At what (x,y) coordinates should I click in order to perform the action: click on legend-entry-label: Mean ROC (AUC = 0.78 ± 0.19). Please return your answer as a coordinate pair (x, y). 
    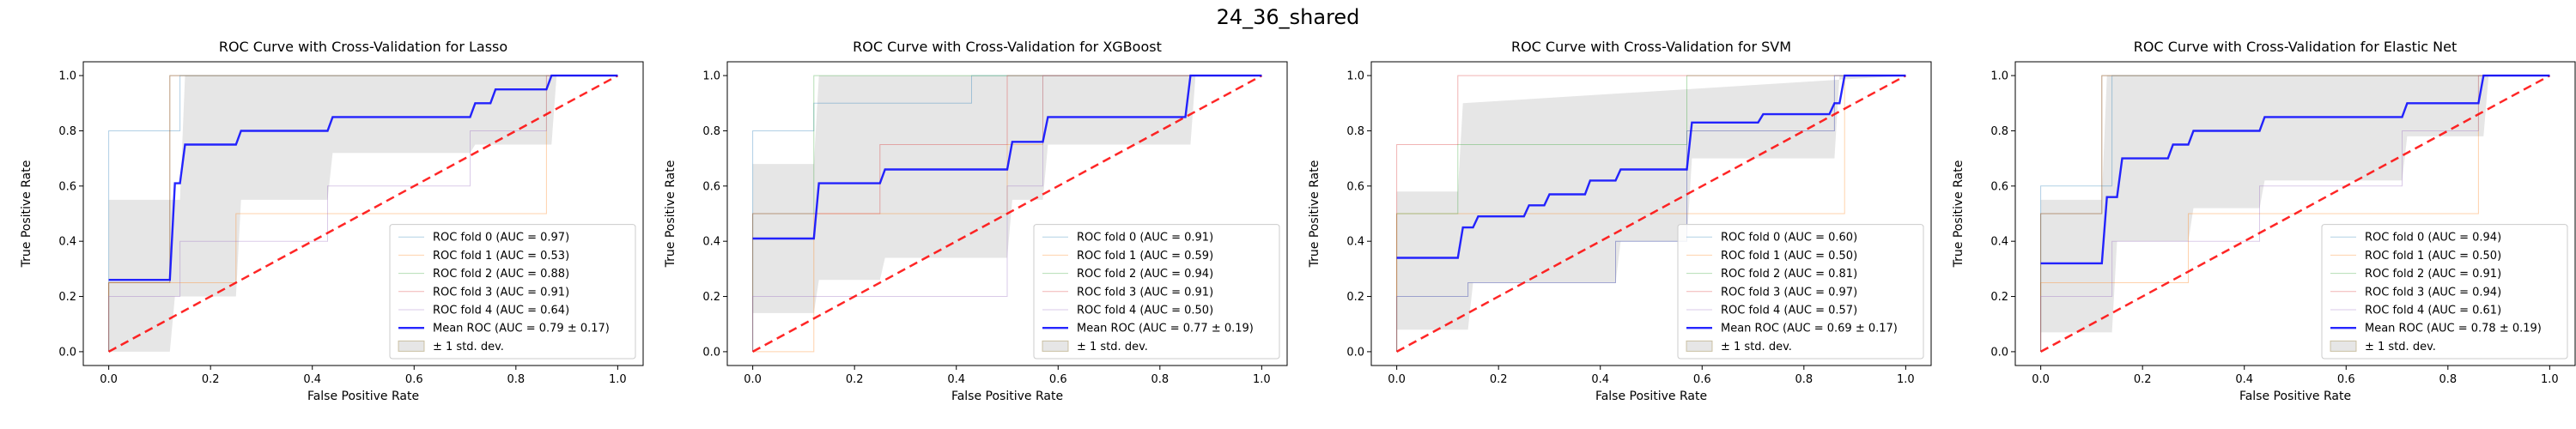
    Looking at the image, I should click on (2453, 329).